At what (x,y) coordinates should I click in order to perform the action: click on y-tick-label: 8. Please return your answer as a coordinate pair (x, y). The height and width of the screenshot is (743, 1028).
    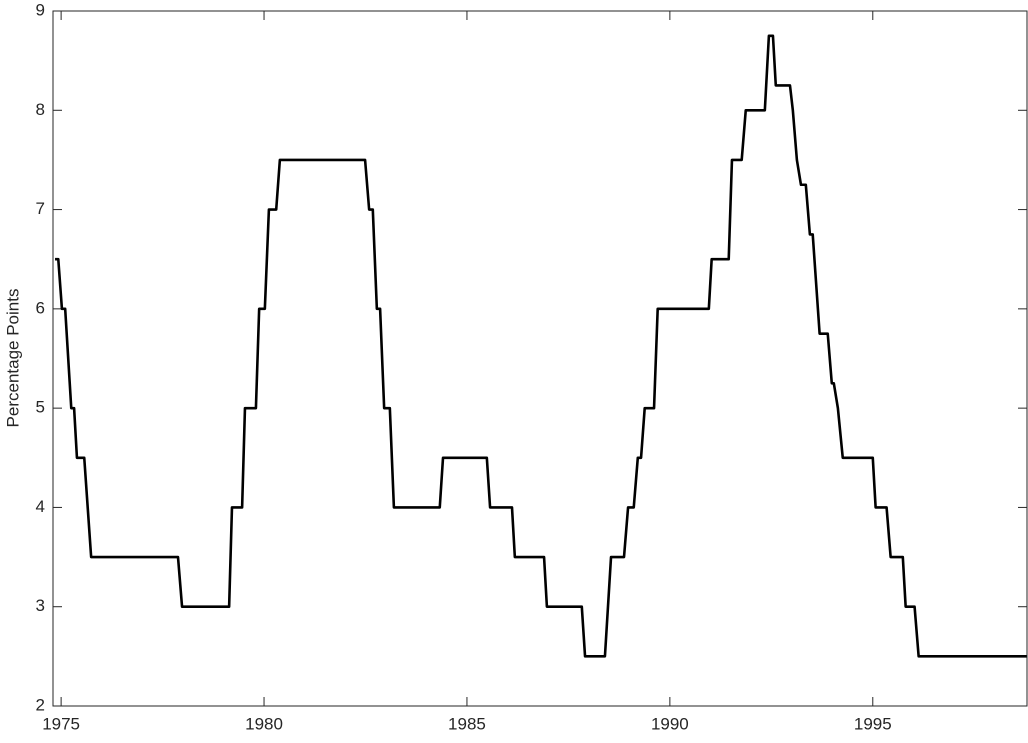
    Looking at the image, I should click on (40, 109).